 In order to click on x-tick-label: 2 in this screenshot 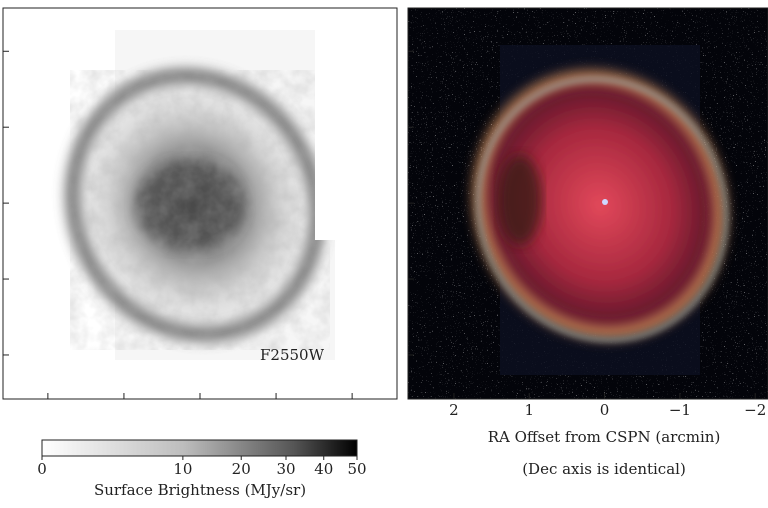, I will do `click(454, 410)`.